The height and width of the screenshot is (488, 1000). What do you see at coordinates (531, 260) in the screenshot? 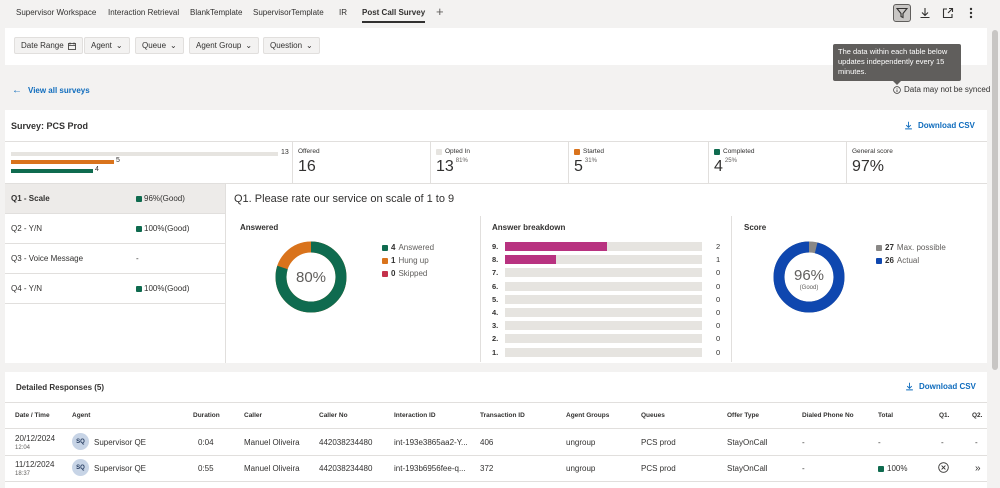
I see `breakdown-bar` at bounding box center [531, 260].